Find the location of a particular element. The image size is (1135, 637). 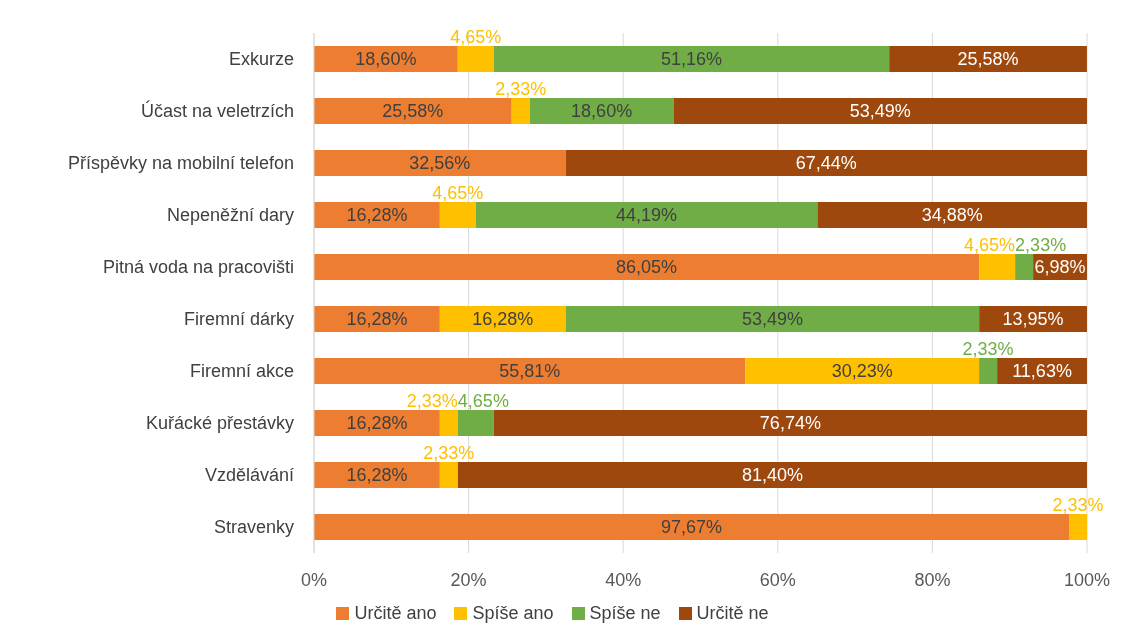

data-label: 76,74% is located at coordinates (790, 423).